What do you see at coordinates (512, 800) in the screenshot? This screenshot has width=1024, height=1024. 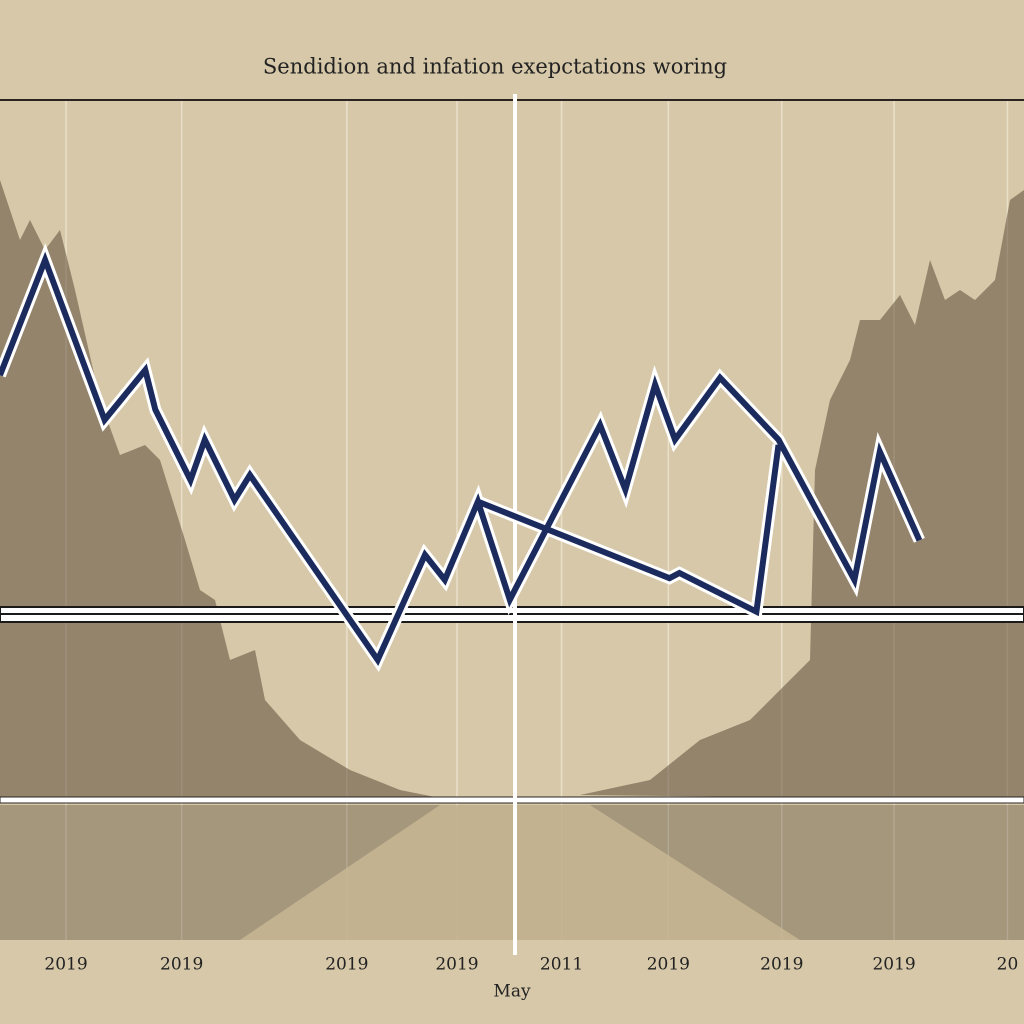 I see `baseline-band` at bounding box center [512, 800].